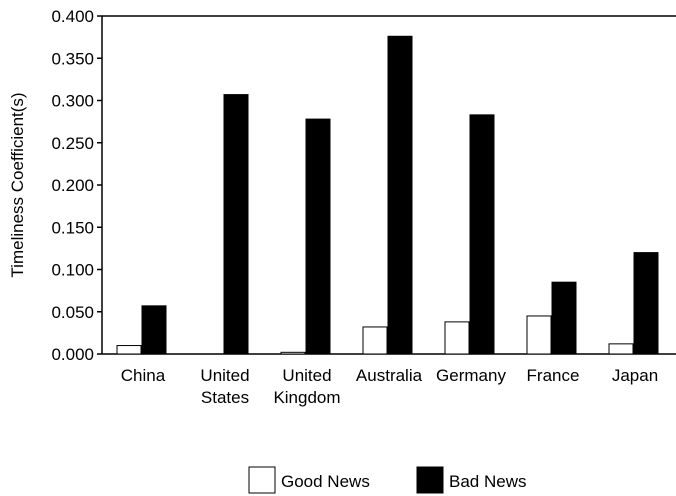  Describe the element at coordinates (387, 480) in the screenshot. I see `legend: Good News Bad News` at that location.